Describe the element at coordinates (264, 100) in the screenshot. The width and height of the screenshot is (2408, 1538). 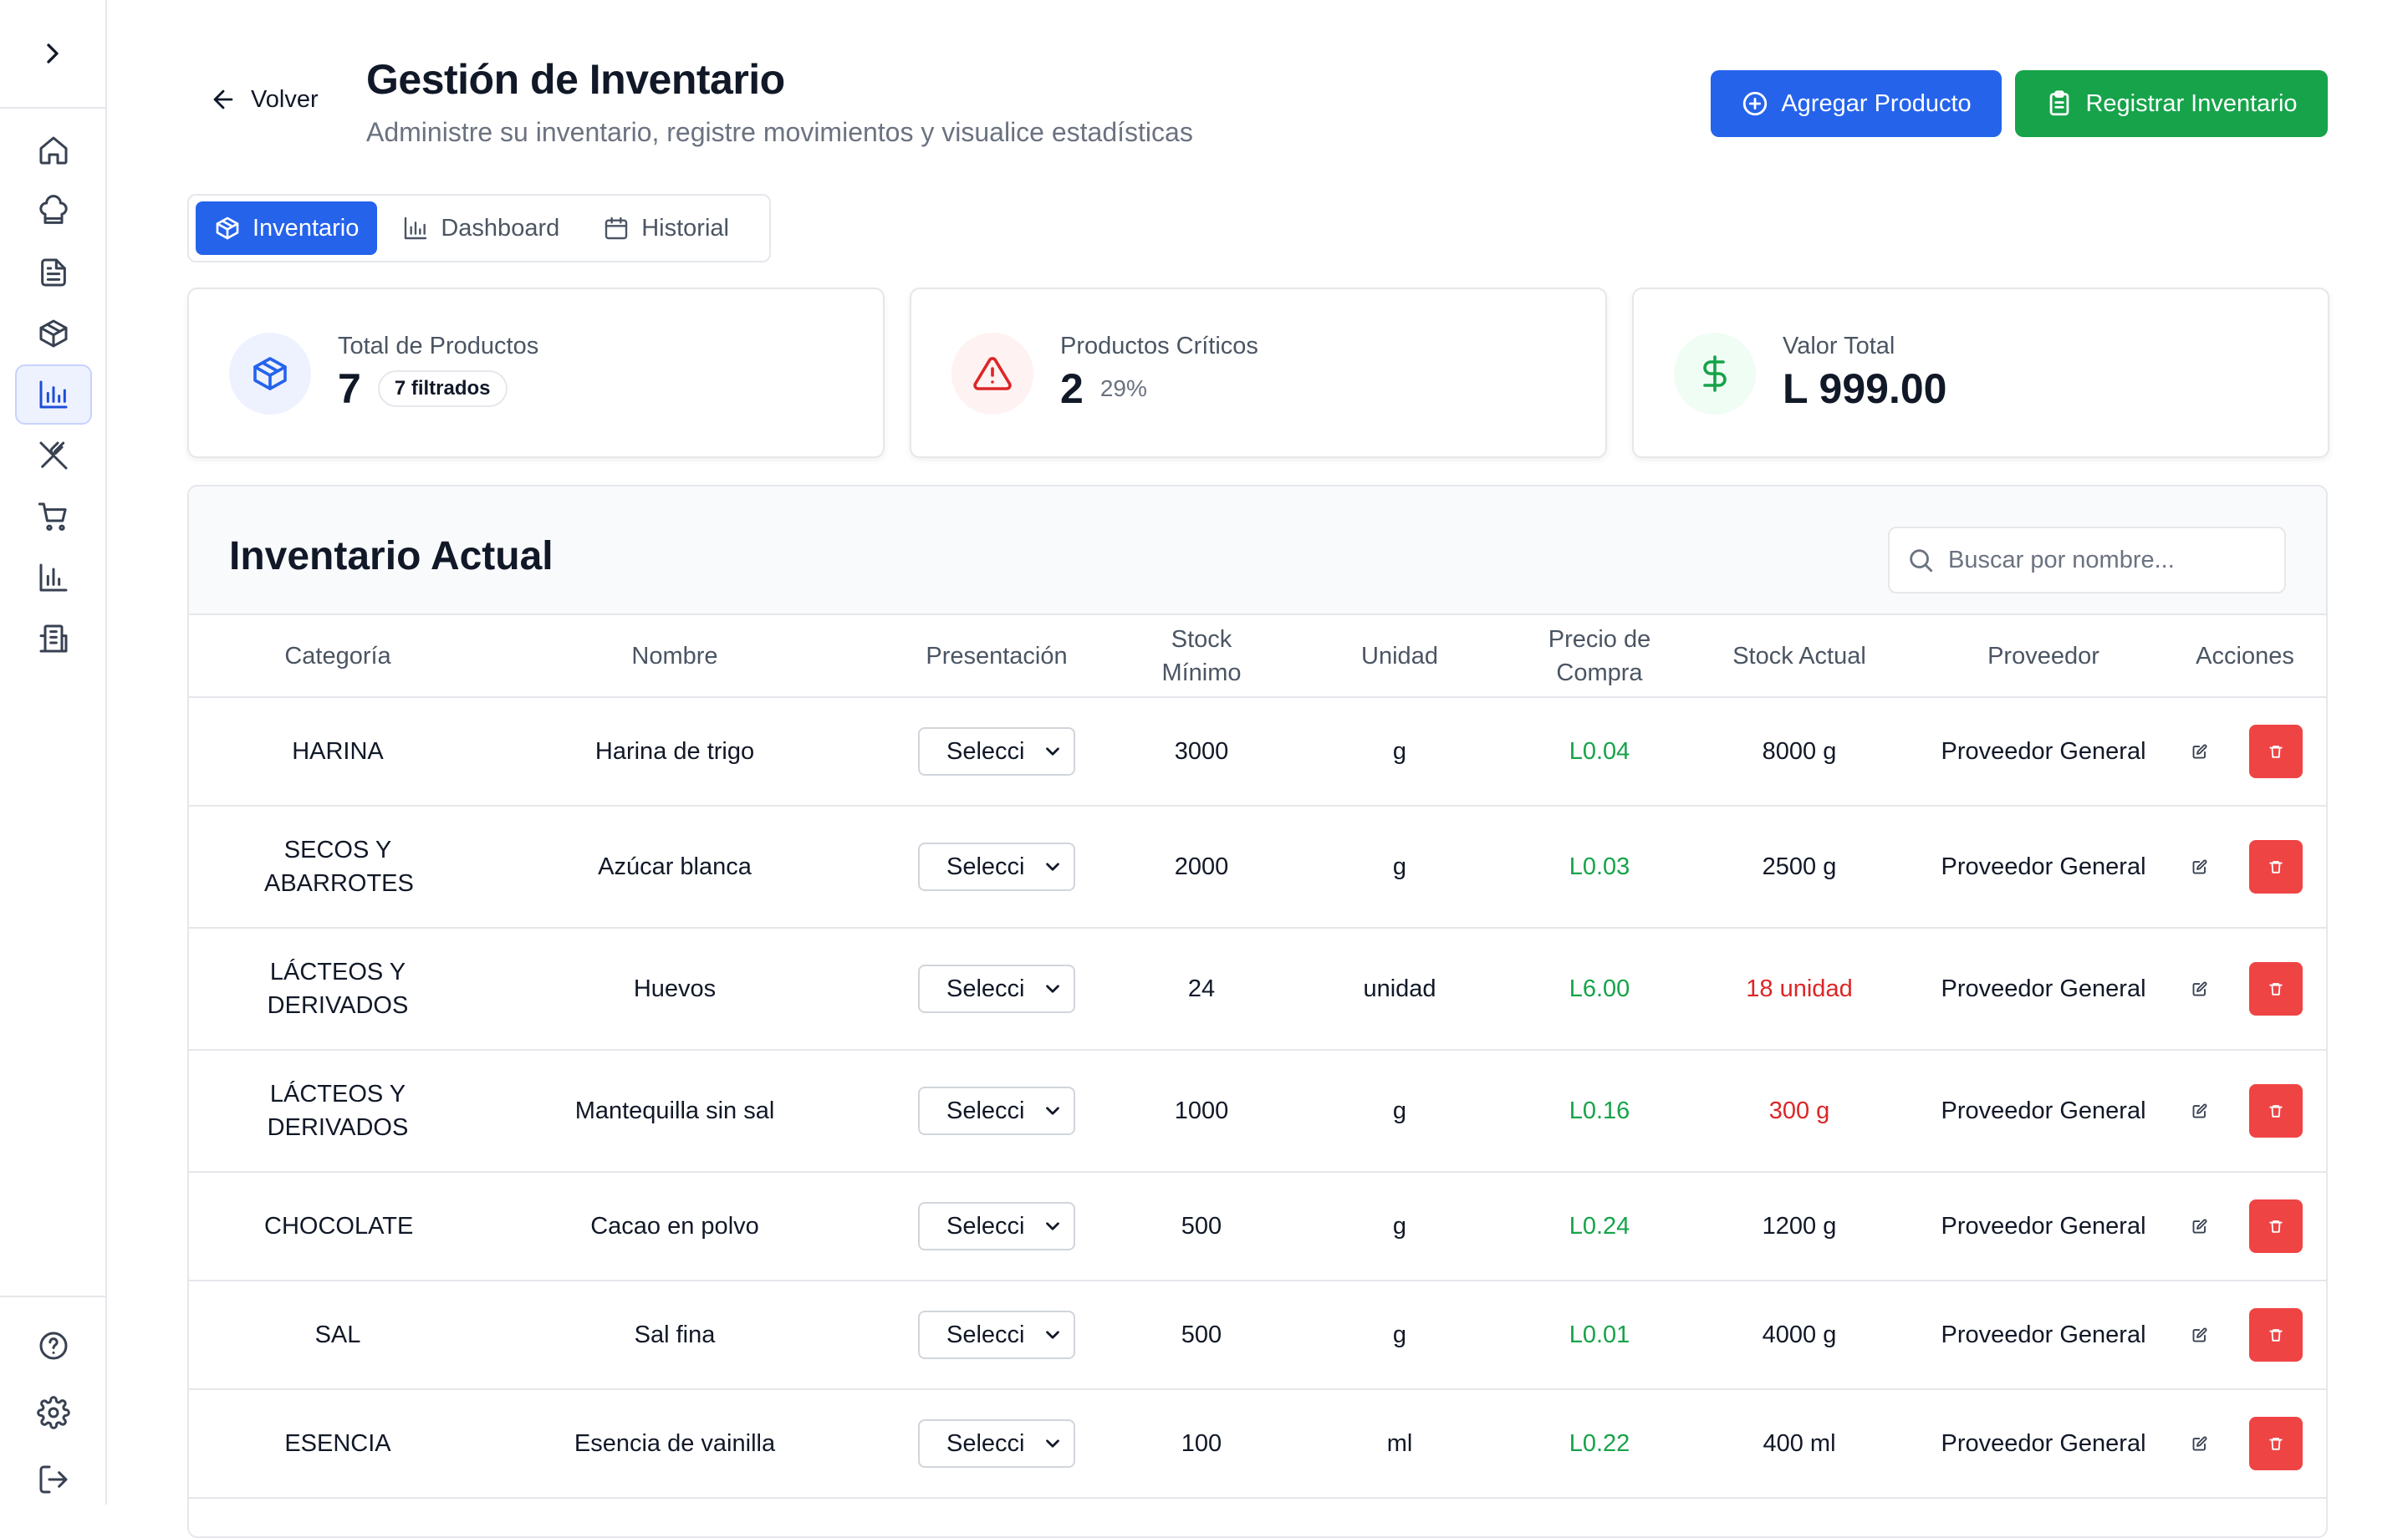
I see `back-button: Volver` at that location.